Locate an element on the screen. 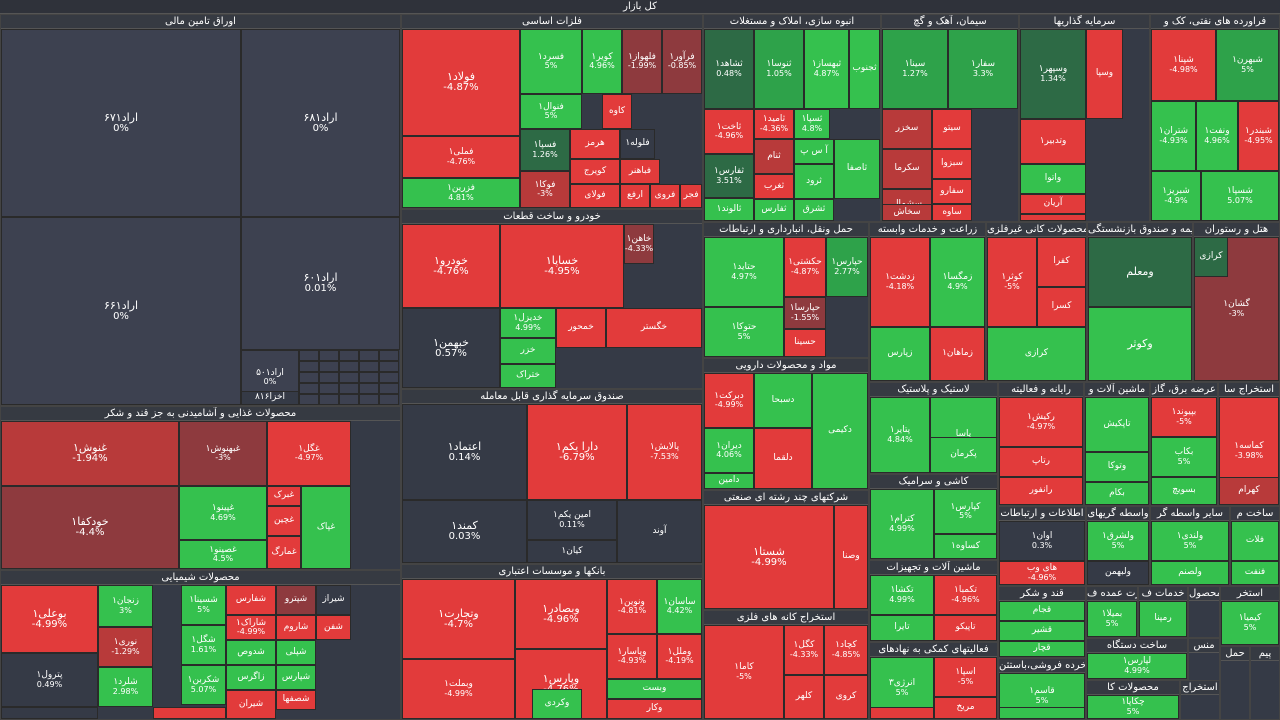  stock-tile: فولای is located at coordinates (595, 196).